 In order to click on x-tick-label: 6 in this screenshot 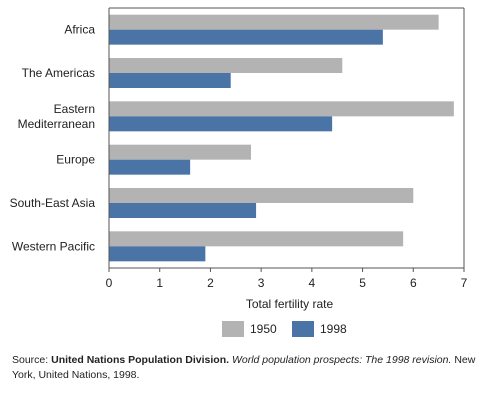, I will do `click(413, 283)`.